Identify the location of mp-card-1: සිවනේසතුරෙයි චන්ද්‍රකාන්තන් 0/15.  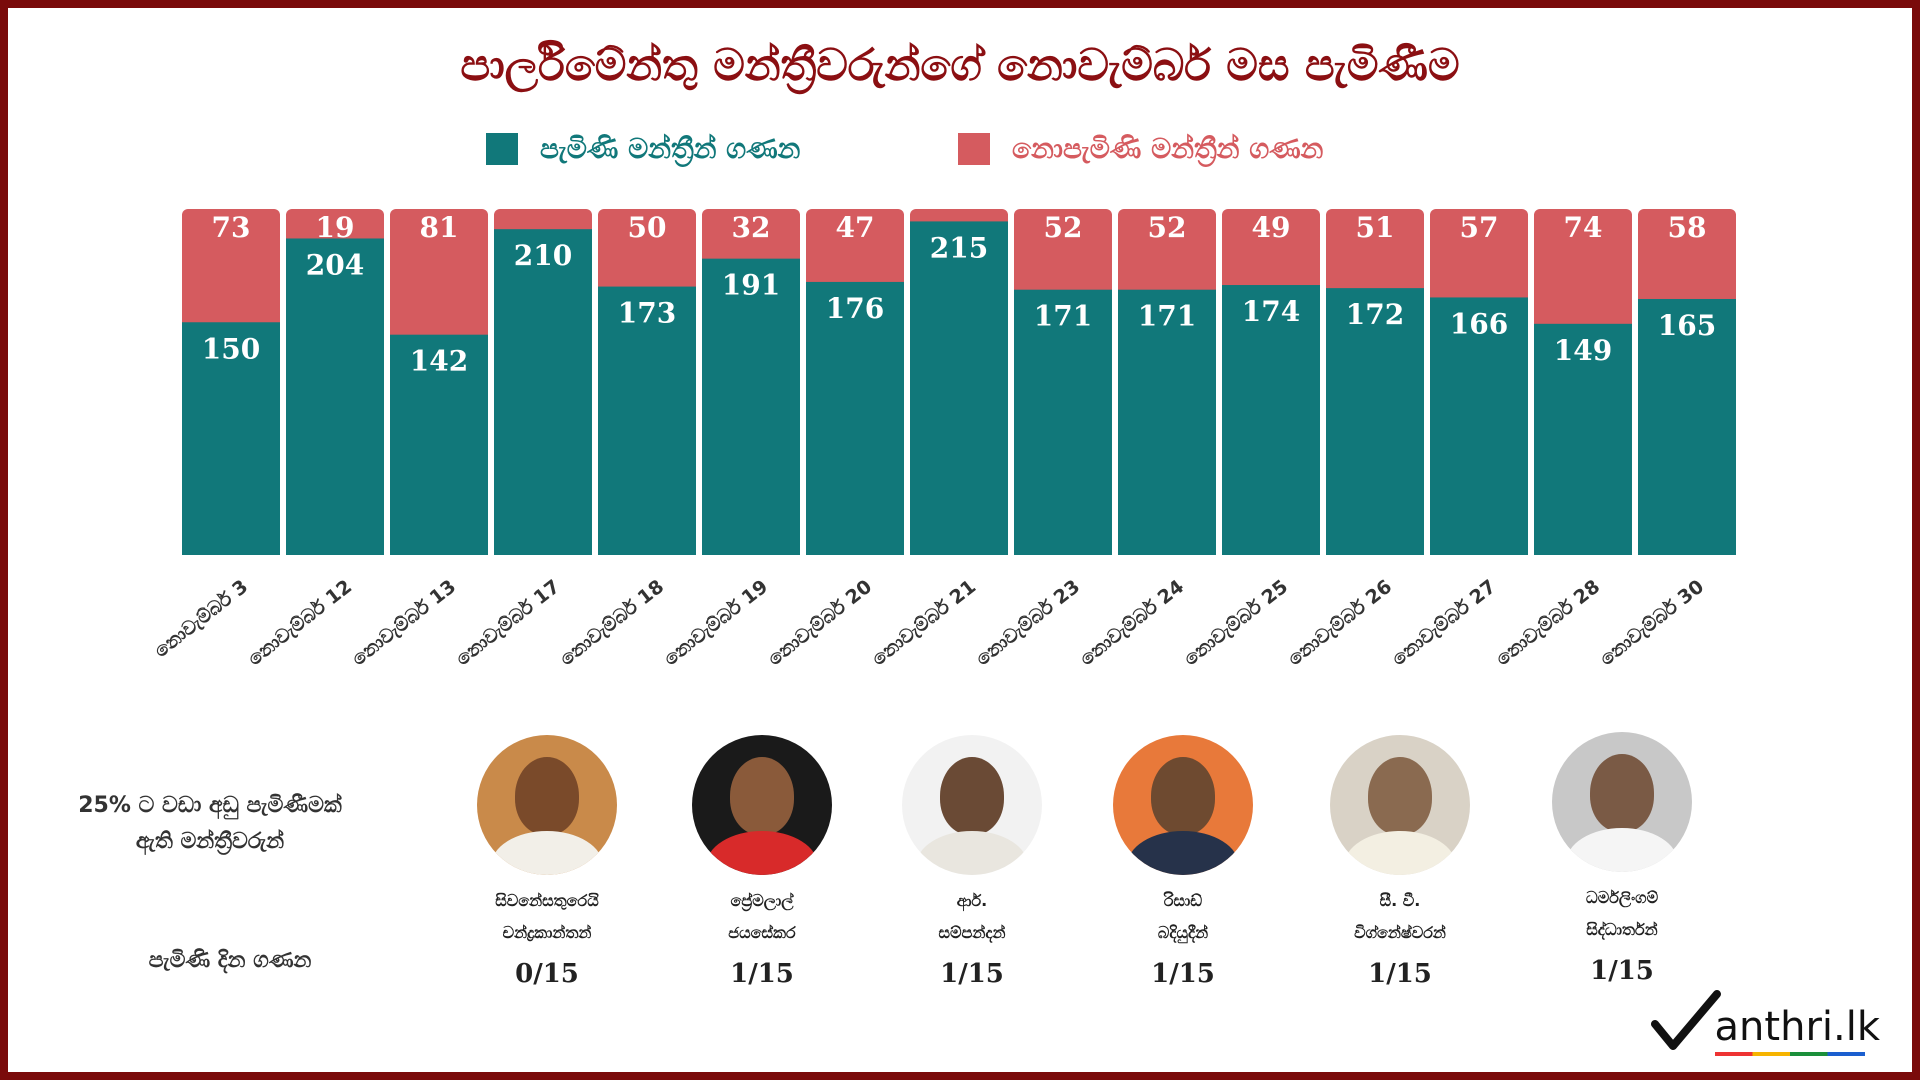
(547, 862).